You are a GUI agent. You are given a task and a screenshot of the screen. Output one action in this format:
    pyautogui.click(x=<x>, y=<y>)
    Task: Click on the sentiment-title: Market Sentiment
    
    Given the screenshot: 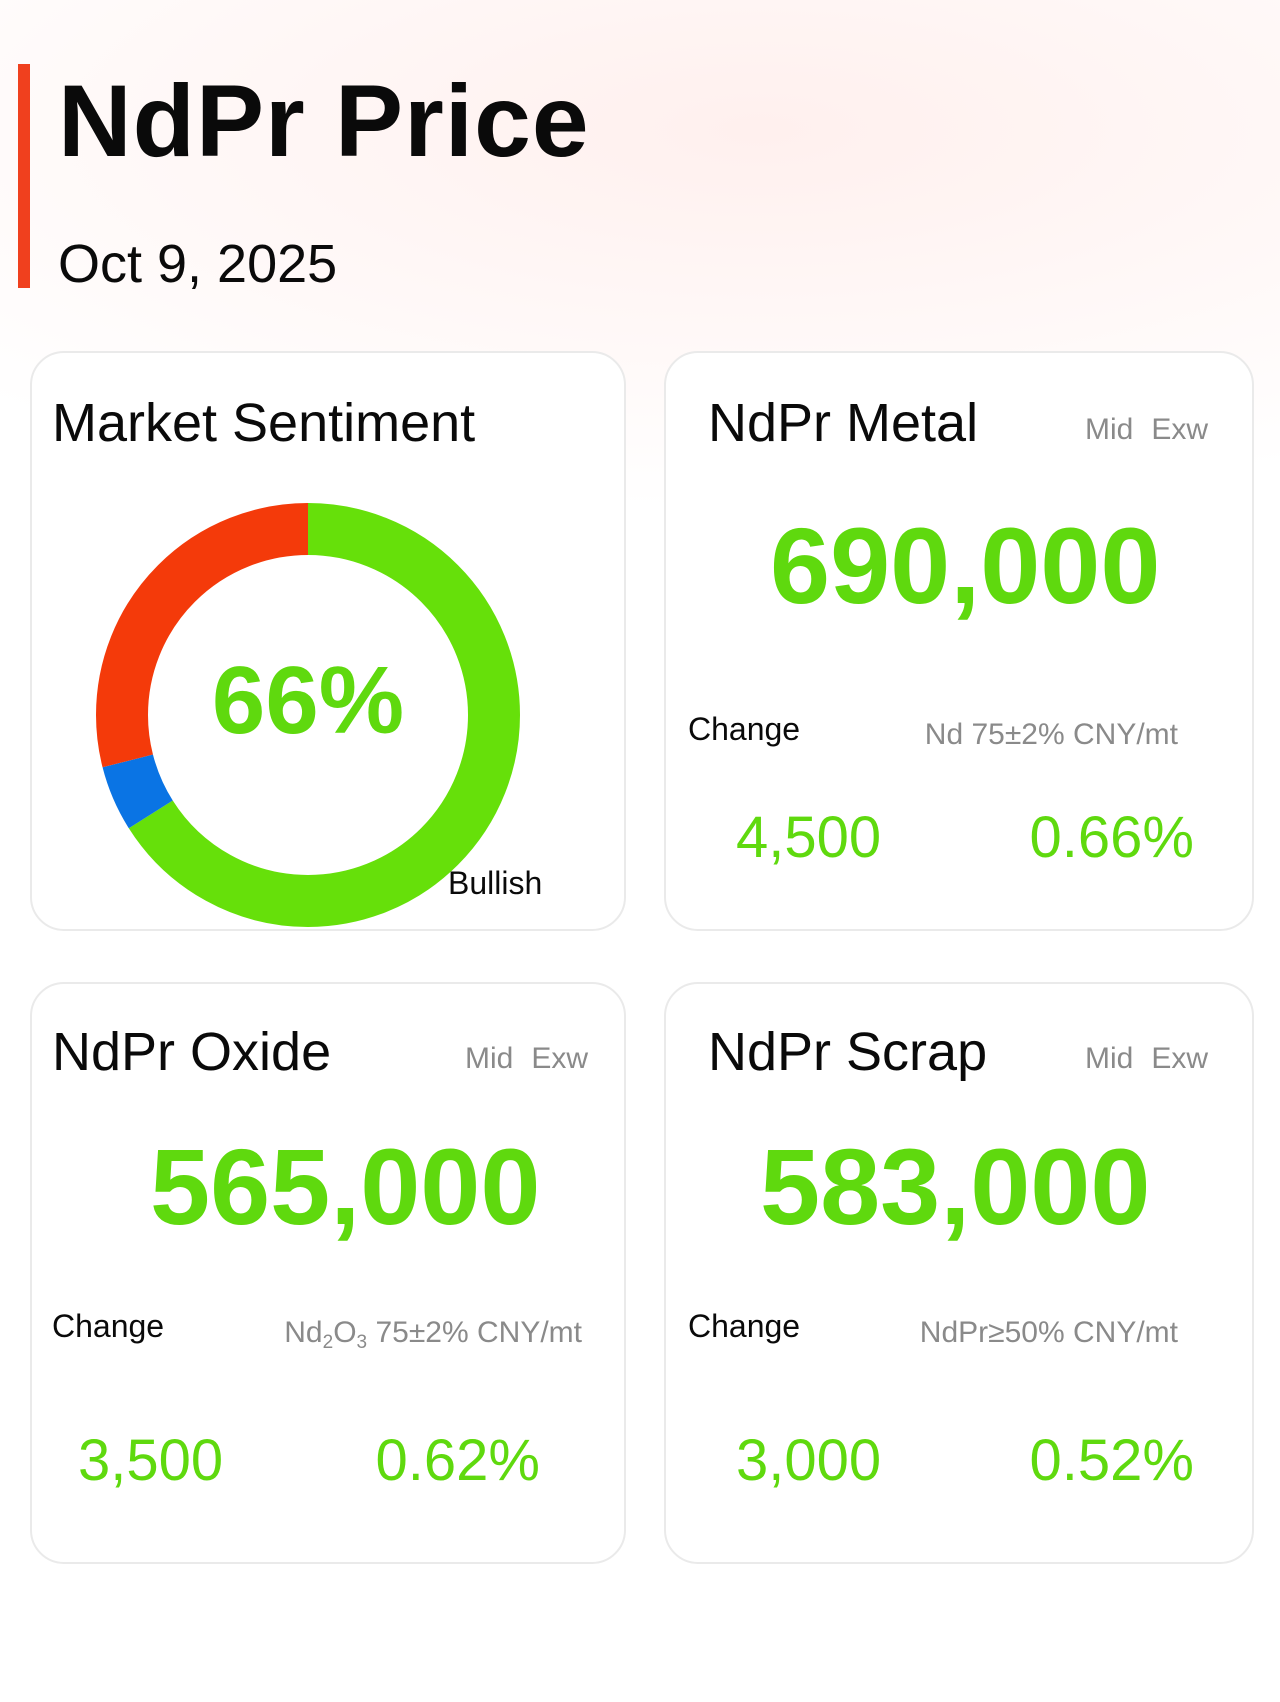 What is the action you would take?
    pyautogui.click(x=264, y=423)
    